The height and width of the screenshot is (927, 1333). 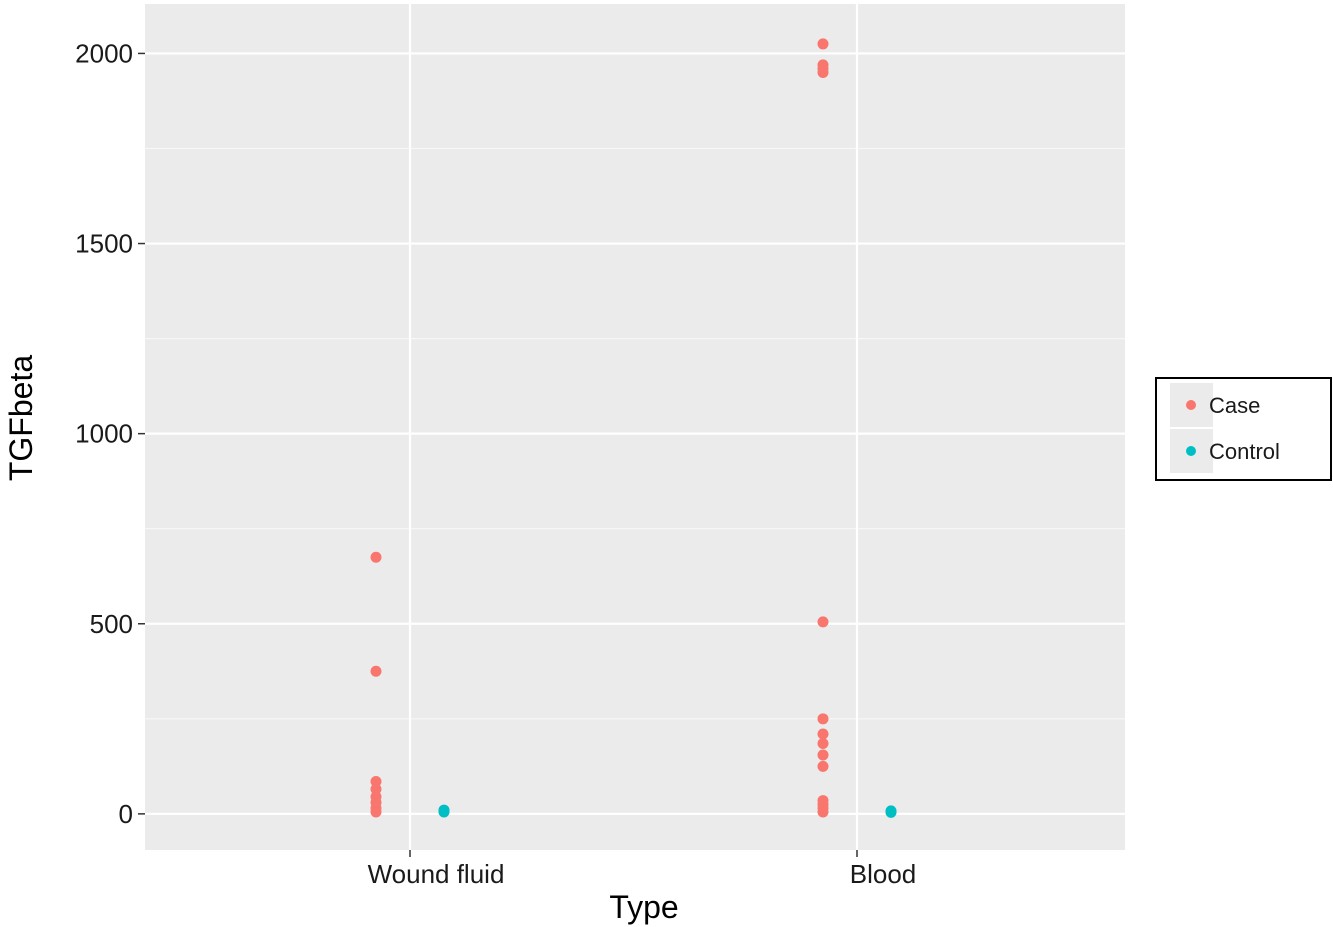 What do you see at coordinates (1243, 429) in the screenshot?
I see `legend: Case Control` at bounding box center [1243, 429].